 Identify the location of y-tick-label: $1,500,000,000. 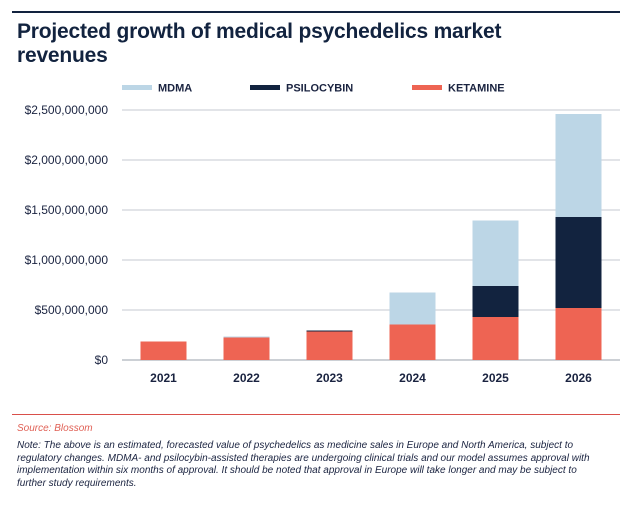
(67, 210).